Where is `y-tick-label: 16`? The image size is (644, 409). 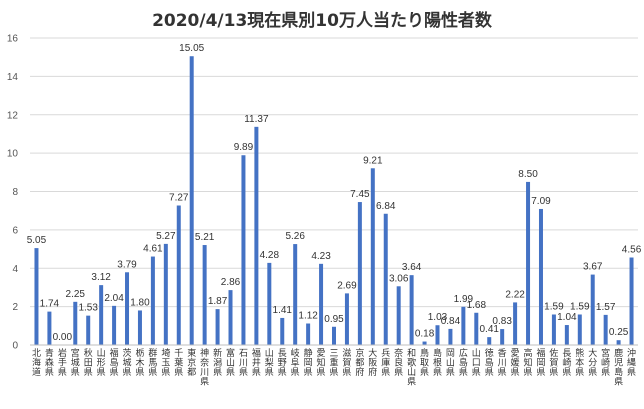
y-tick-label: 16 is located at coordinates (13, 39).